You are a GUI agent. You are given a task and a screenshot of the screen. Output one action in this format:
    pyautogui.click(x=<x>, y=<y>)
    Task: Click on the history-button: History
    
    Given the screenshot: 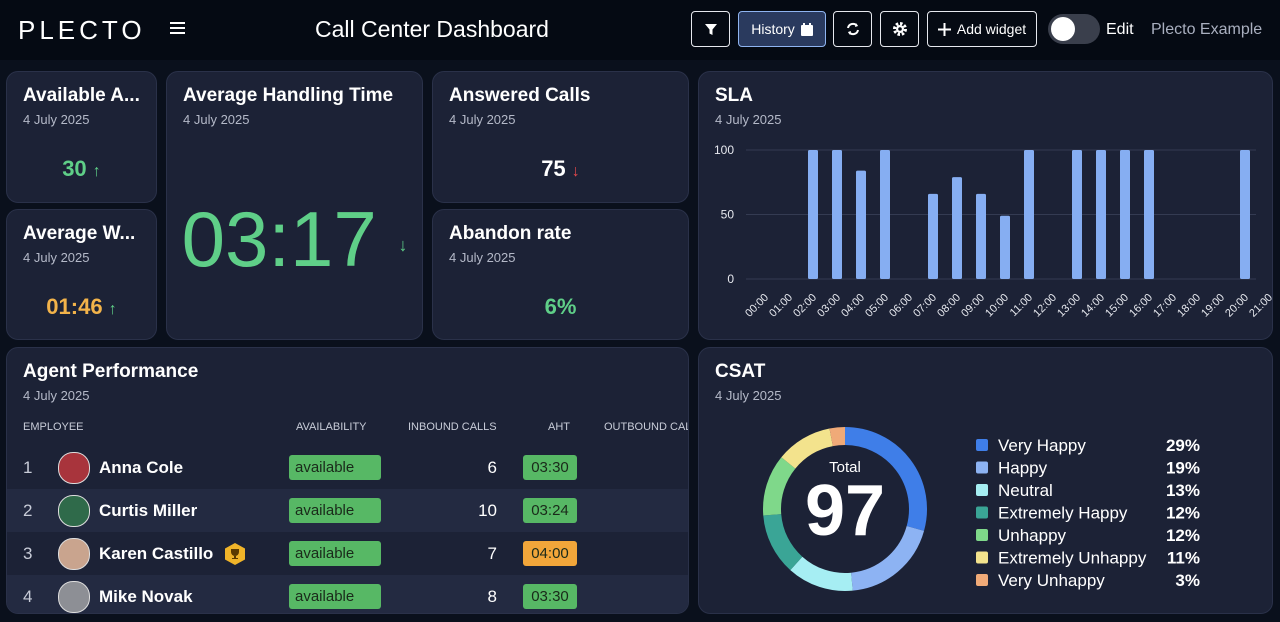 What is the action you would take?
    pyautogui.click(x=782, y=29)
    